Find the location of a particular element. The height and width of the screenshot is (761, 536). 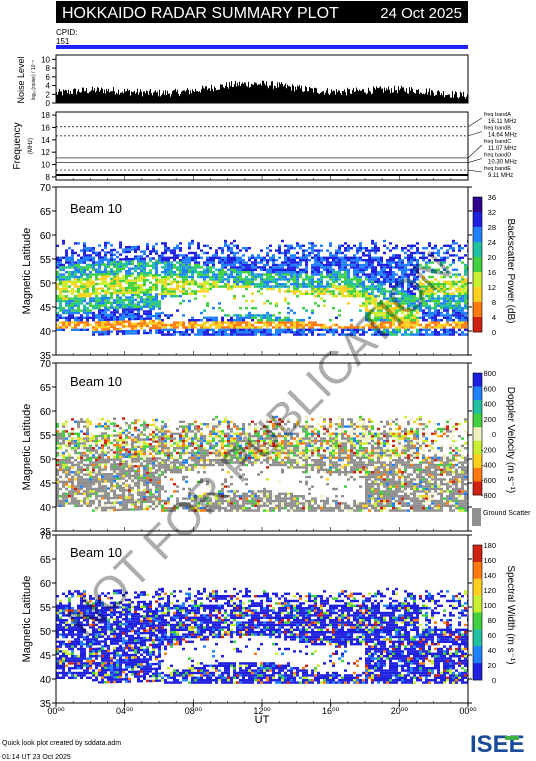

power-heatmap is located at coordinates (262, 287).